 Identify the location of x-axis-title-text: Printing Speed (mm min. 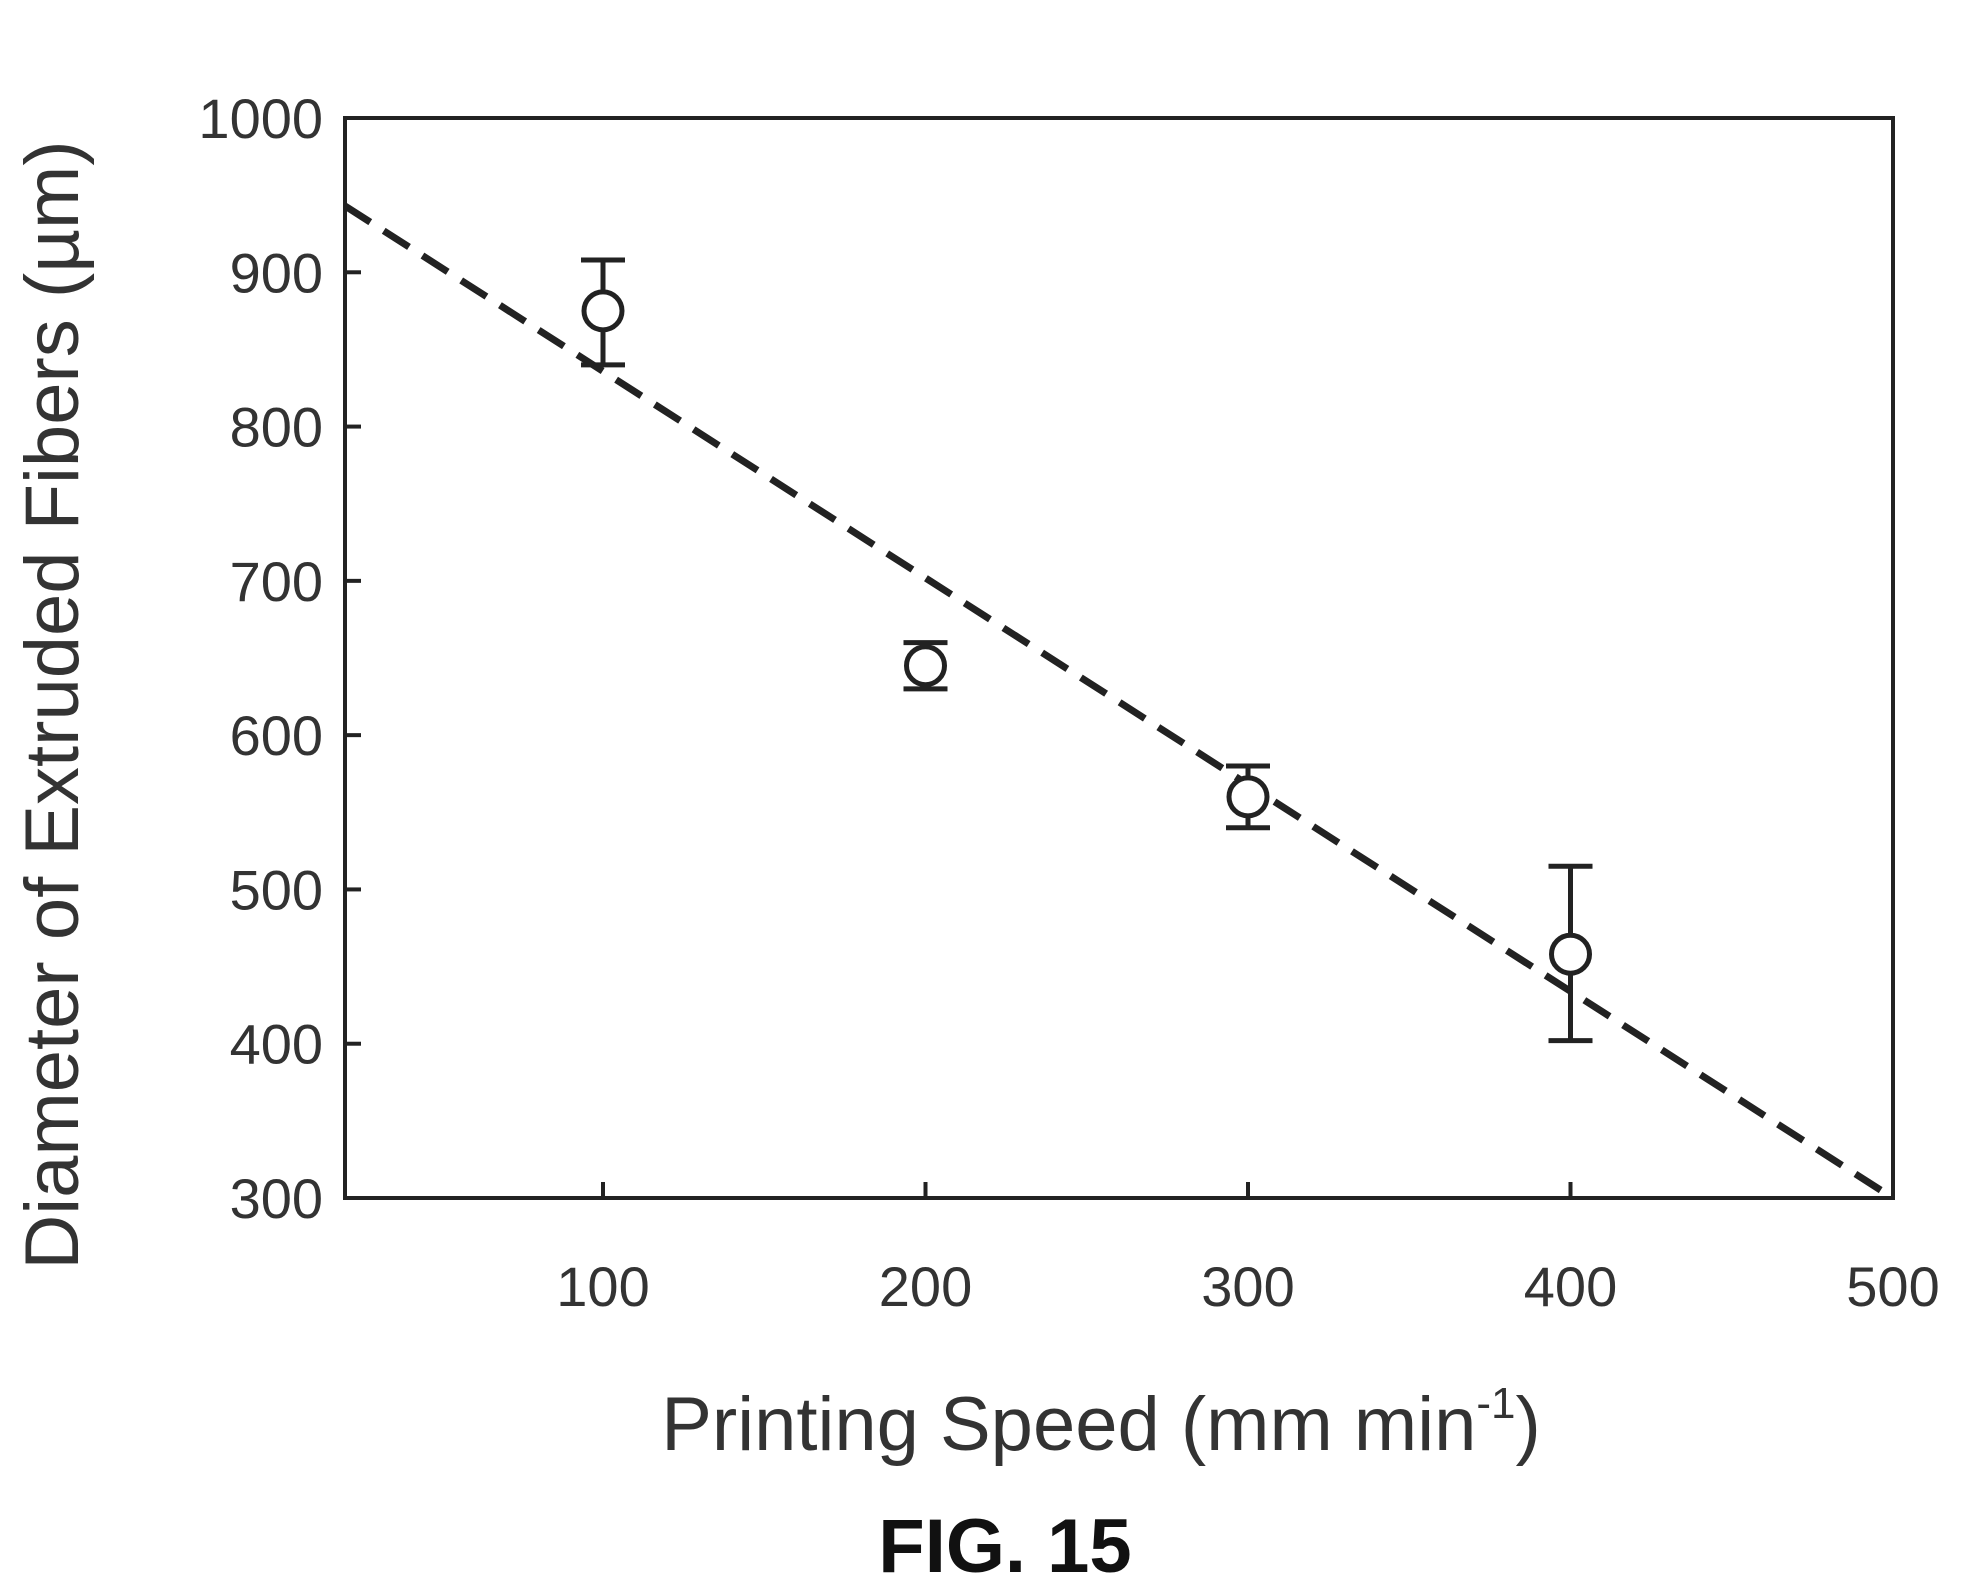
(1068, 1424).